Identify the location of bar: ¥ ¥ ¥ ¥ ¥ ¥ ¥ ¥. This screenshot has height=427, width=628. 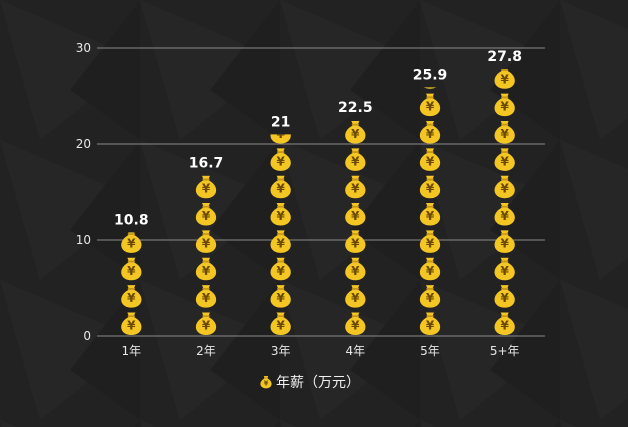
(280, 231).